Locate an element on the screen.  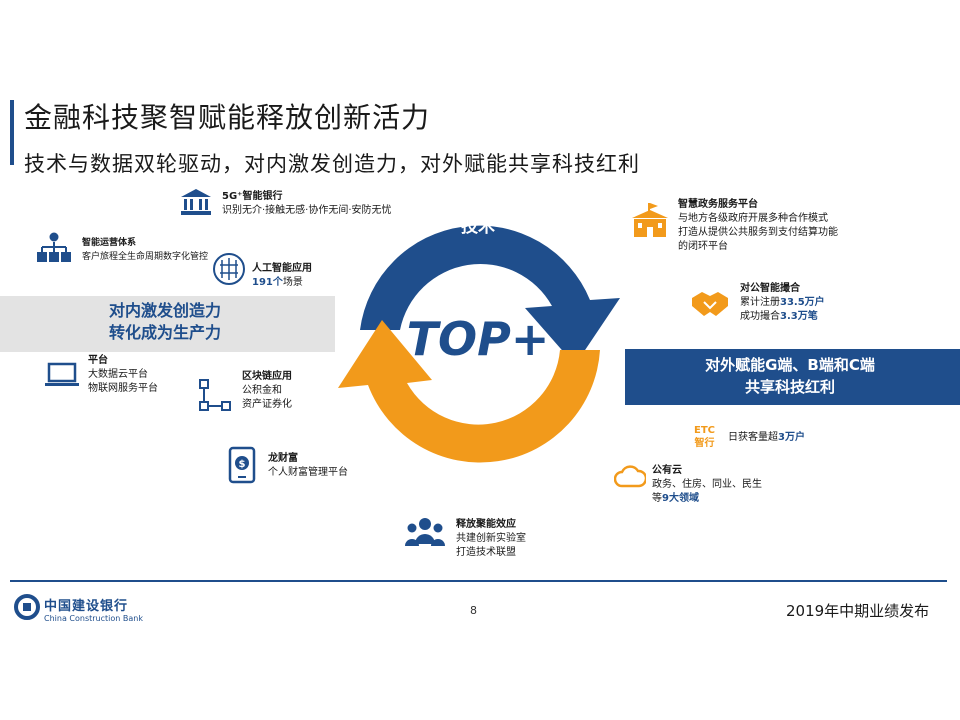
org-chart-icon is located at coordinates (54, 247).